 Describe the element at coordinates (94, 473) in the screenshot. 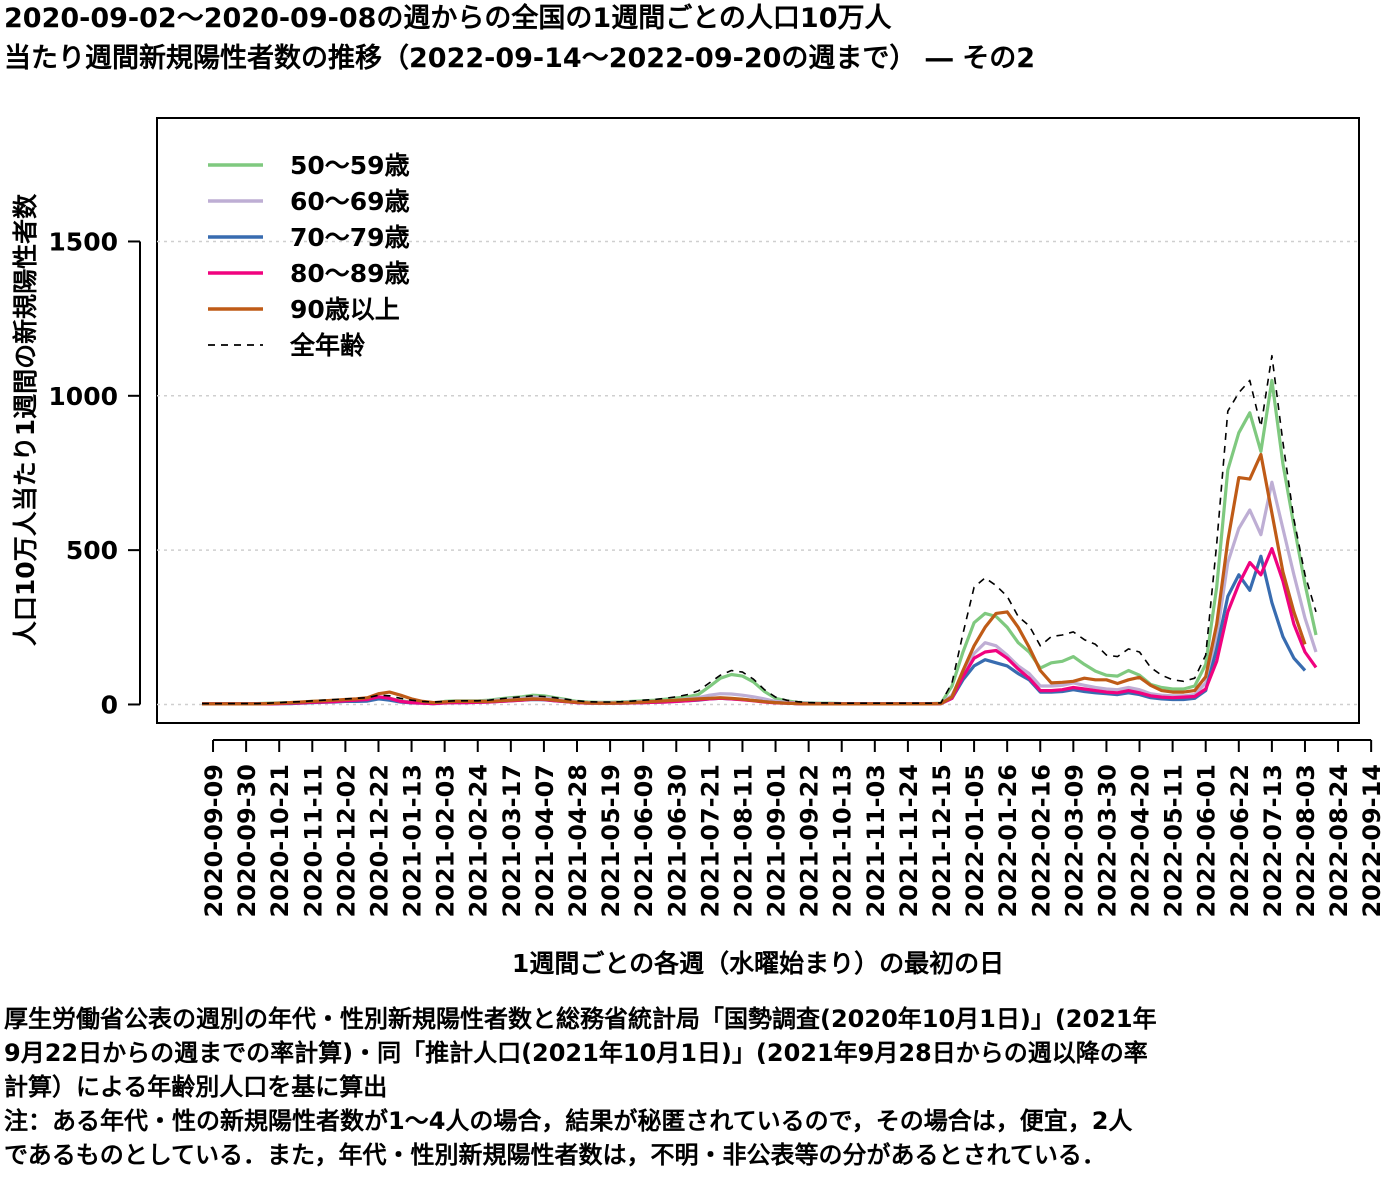

I see `y-axis: 0 500 1000 1500` at that location.